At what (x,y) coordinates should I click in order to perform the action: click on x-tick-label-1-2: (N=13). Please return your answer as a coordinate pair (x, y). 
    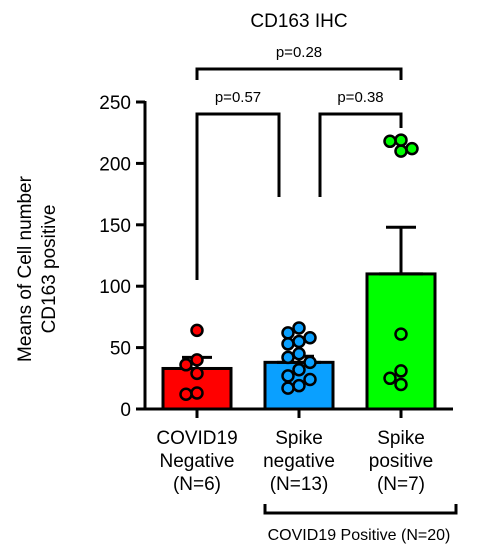
    Looking at the image, I should click on (299, 484).